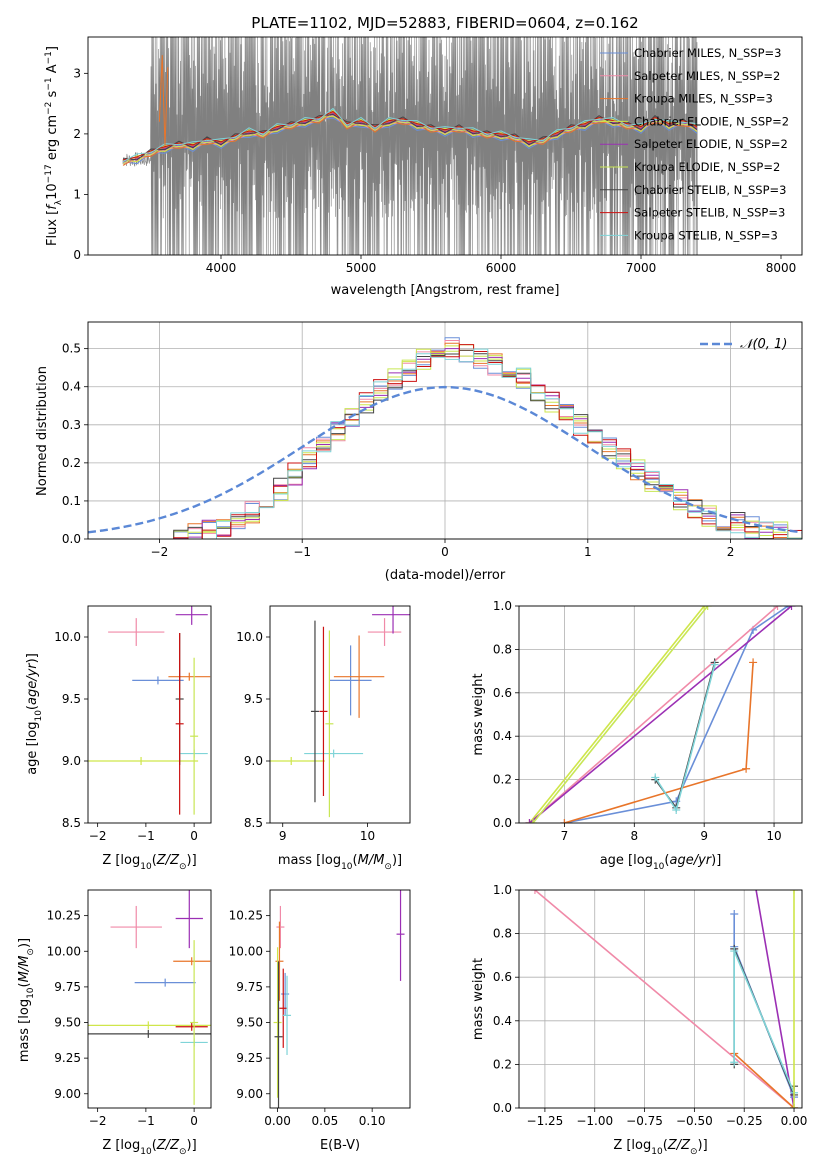 This screenshot has height=1170, width=819. I want to click on y-axis-label-group: age [log10(age/yr)], so click(34, 714).